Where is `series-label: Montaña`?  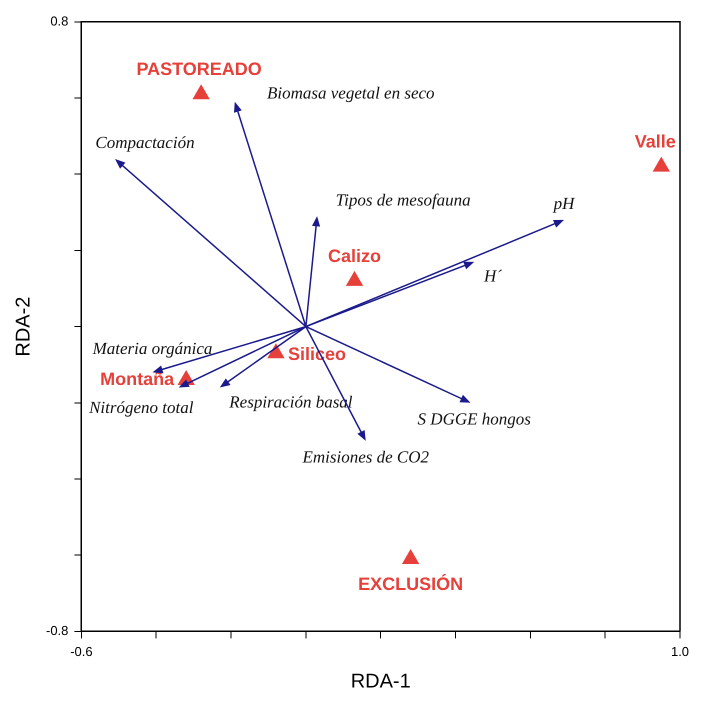
series-label: Montaña is located at coordinates (138, 378).